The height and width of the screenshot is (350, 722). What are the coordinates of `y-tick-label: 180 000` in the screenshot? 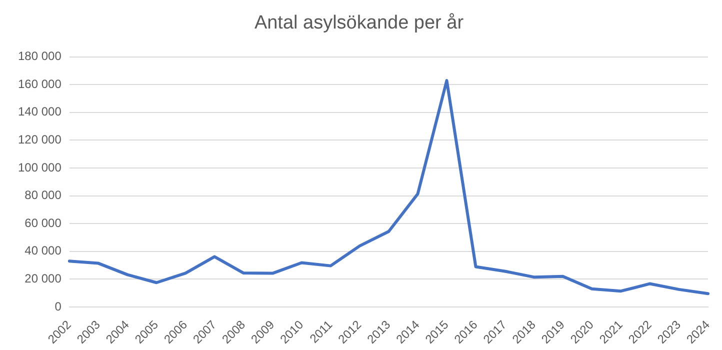 It's located at (40, 56).